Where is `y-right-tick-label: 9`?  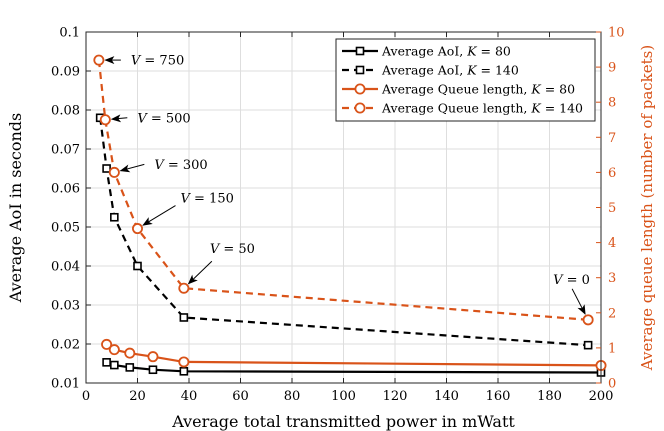 y-right-tick-label: 9 is located at coordinates (612, 68).